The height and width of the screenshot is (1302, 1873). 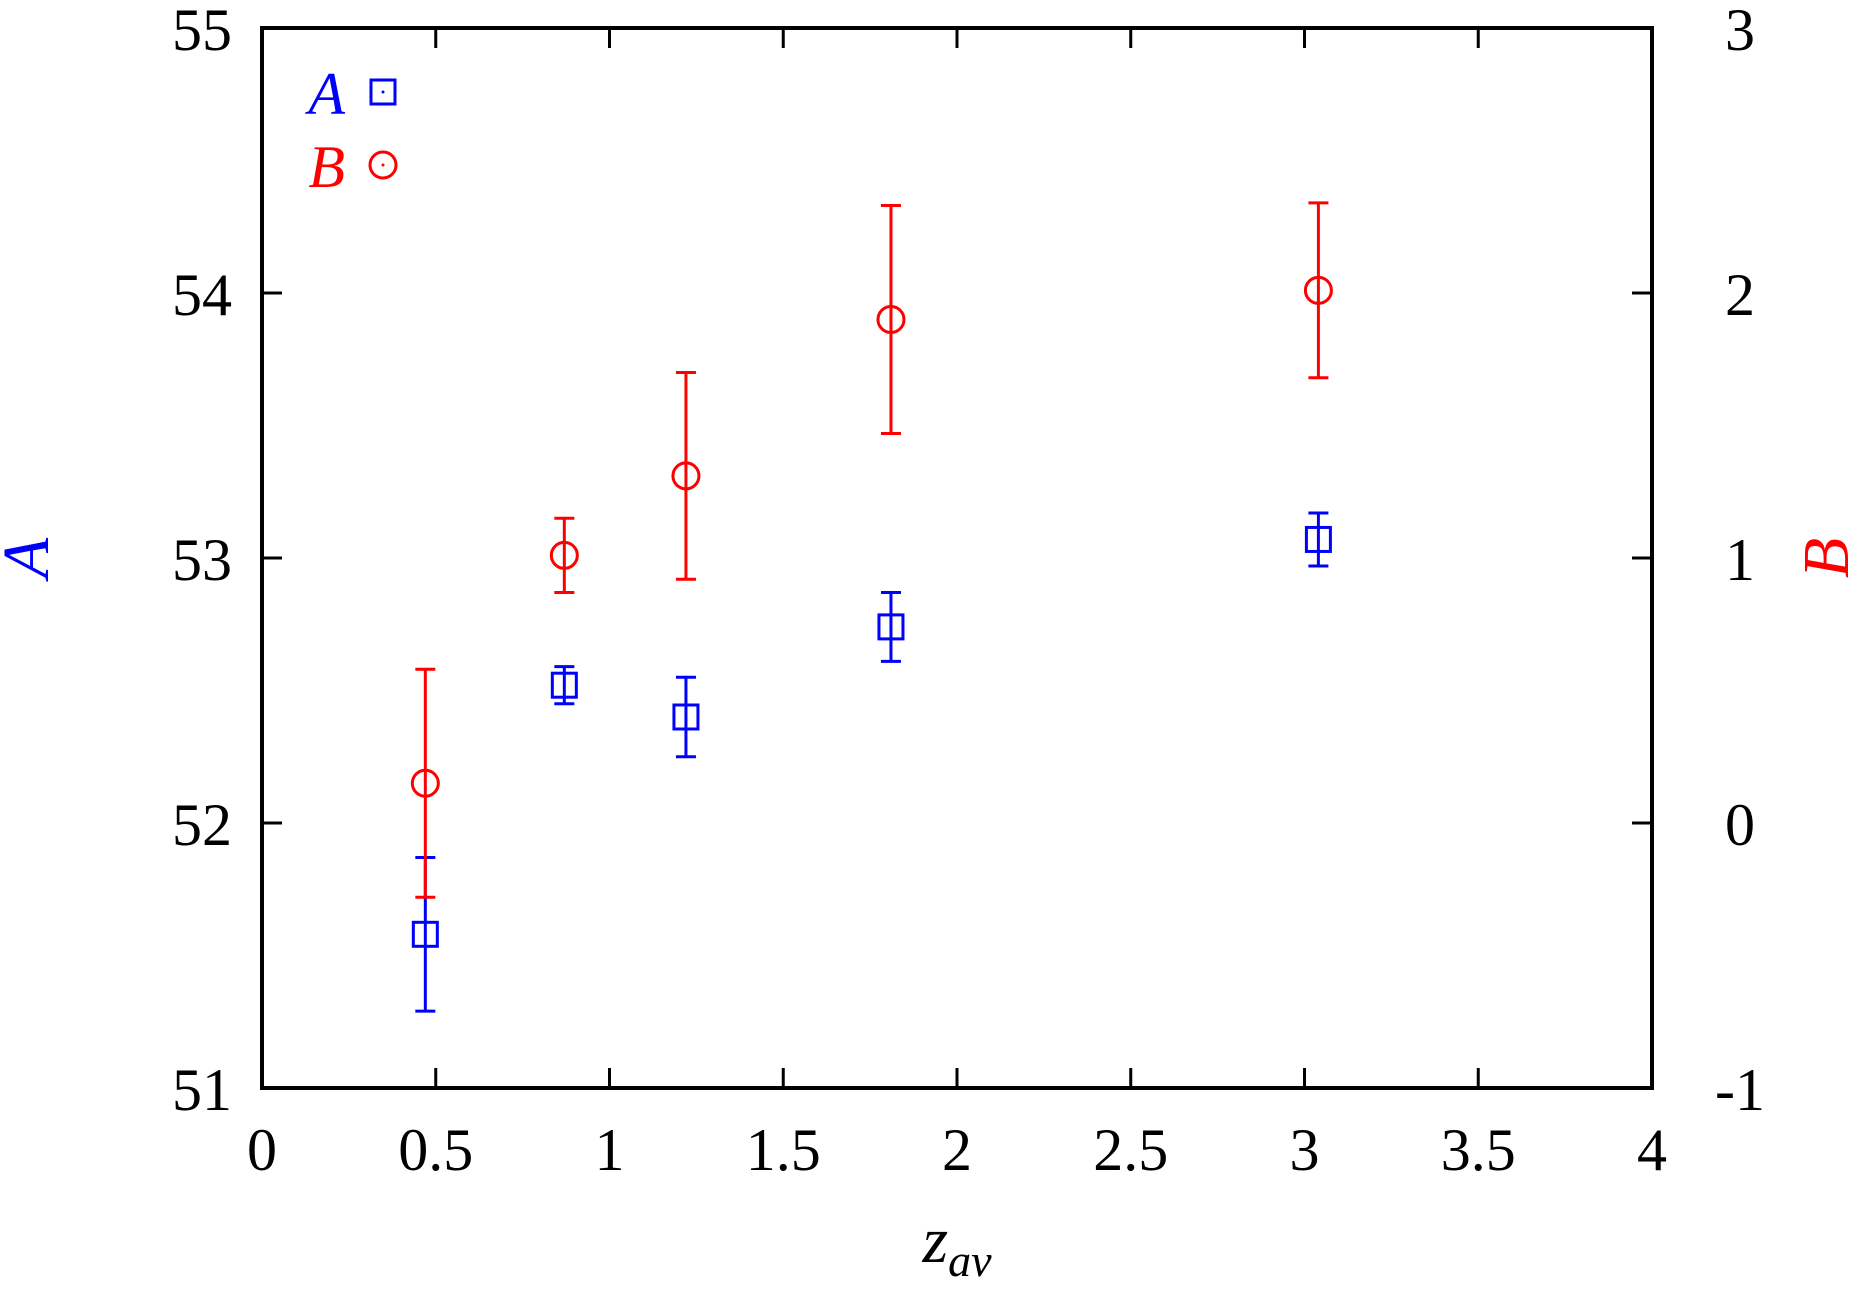 What do you see at coordinates (1305, 1150) in the screenshot?
I see `x-tick-label: 3` at bounding box center [1305, 1150].